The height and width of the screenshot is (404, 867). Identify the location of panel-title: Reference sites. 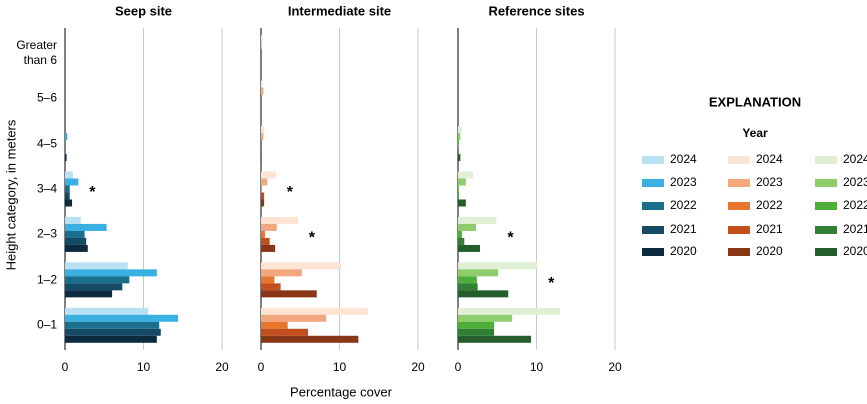
(536, 10).